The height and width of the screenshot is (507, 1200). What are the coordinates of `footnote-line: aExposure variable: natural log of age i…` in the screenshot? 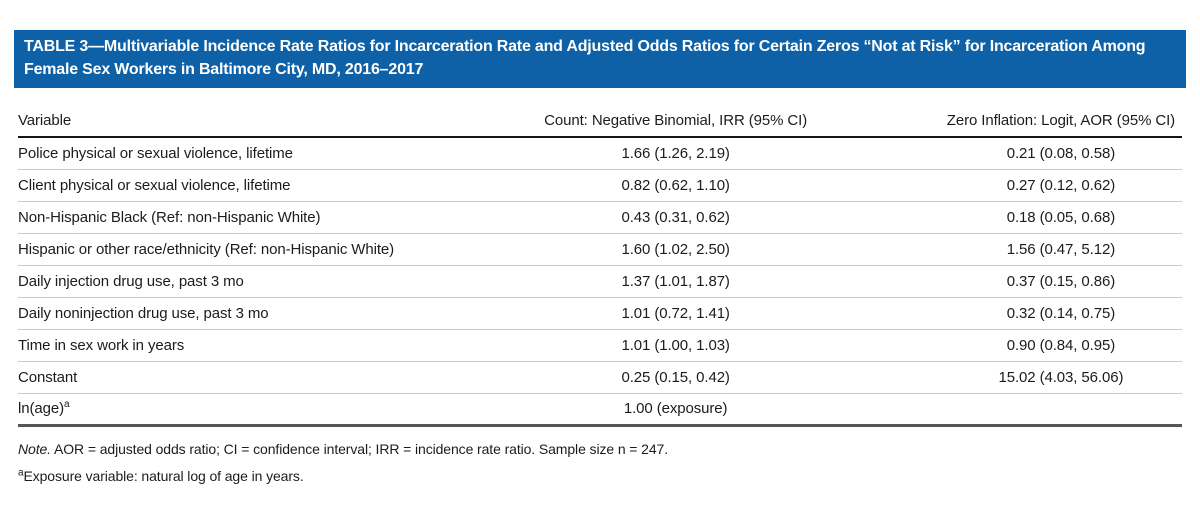 It's located at (600, 476).